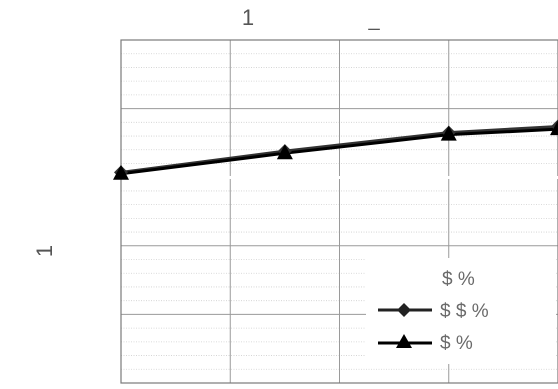 Image resolution: width=558 pixels, height=389 pixels. I want to click on legend-label-series-2: $ %, so click(456, 343).